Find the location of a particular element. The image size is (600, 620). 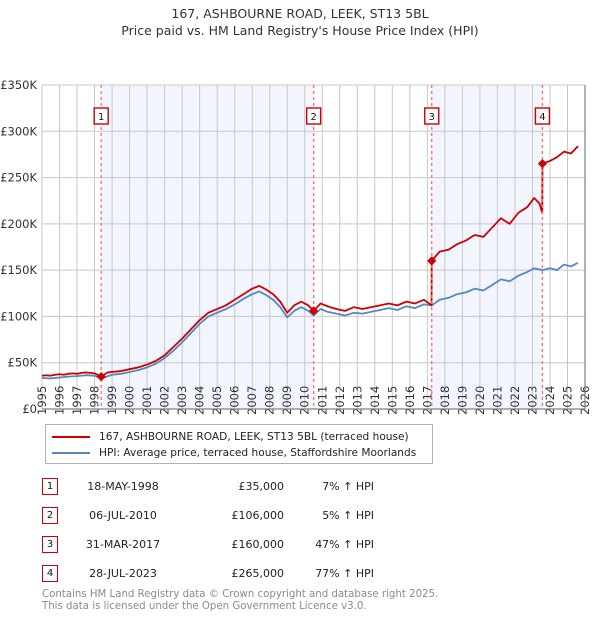

transaction-date: 28-JUL-2023 is located at coordinates (123, 573).